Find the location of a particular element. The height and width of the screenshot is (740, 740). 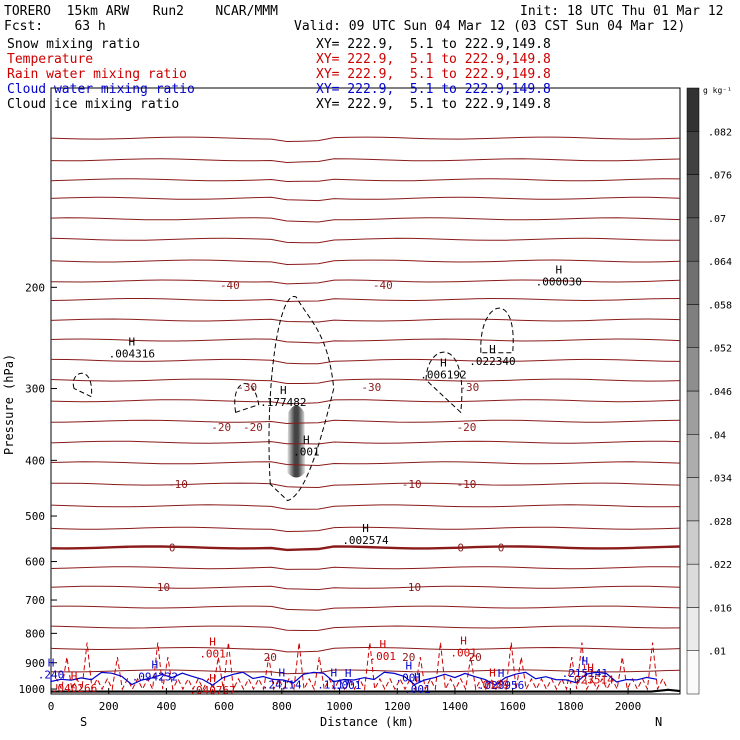

cloud-water-contour is located at coordinates (354, 678).